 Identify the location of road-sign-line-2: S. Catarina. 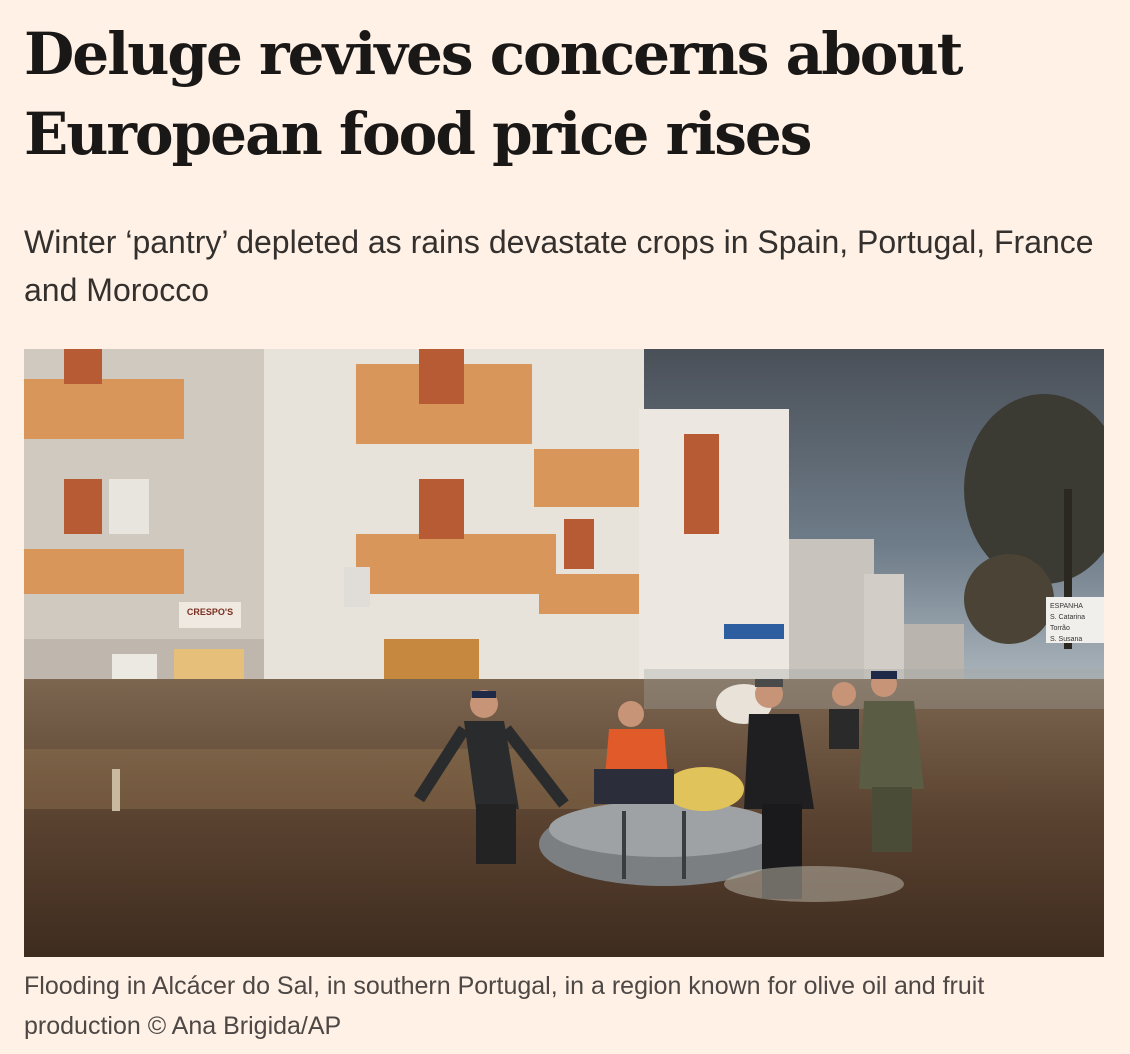
(1067, 617).